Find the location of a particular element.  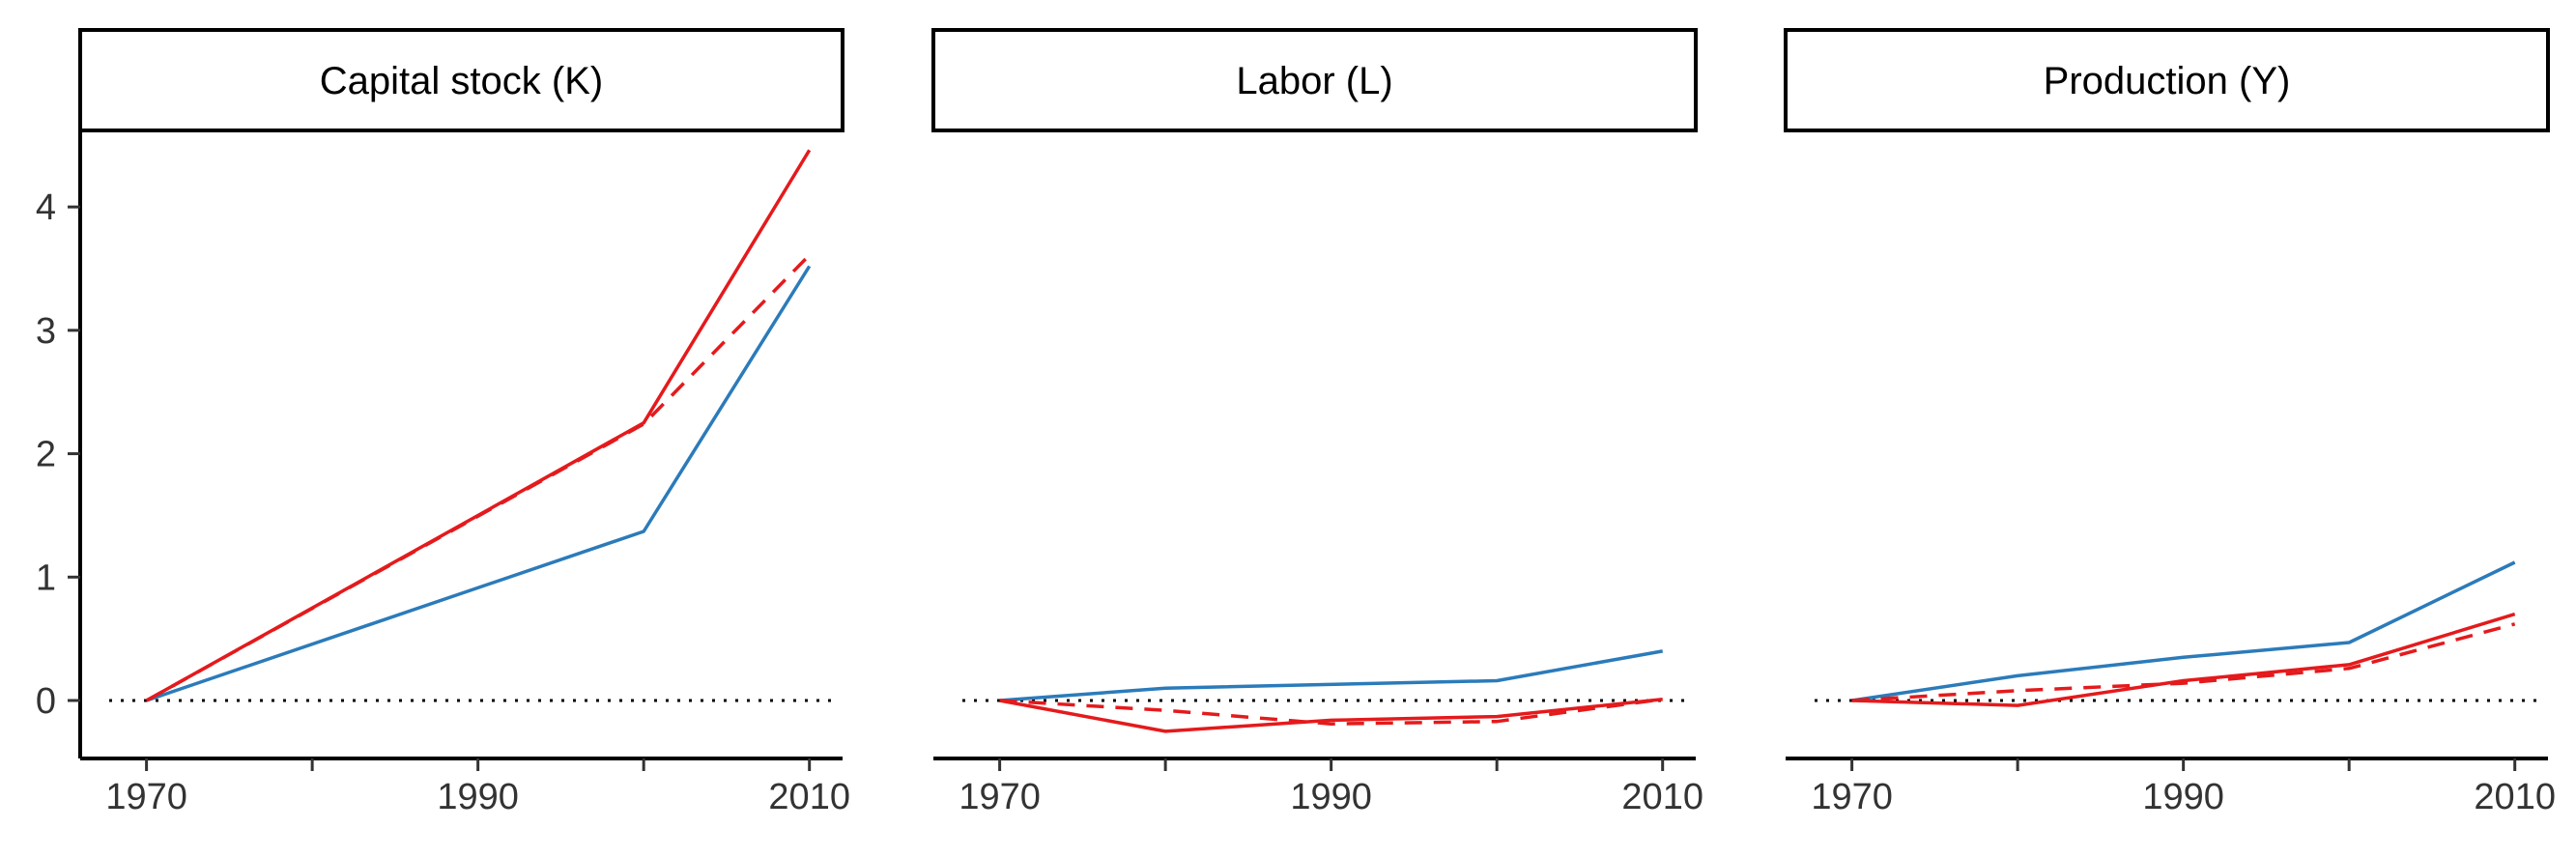

strip-label: Capital stock (K) is located at coordinates (462, 81).